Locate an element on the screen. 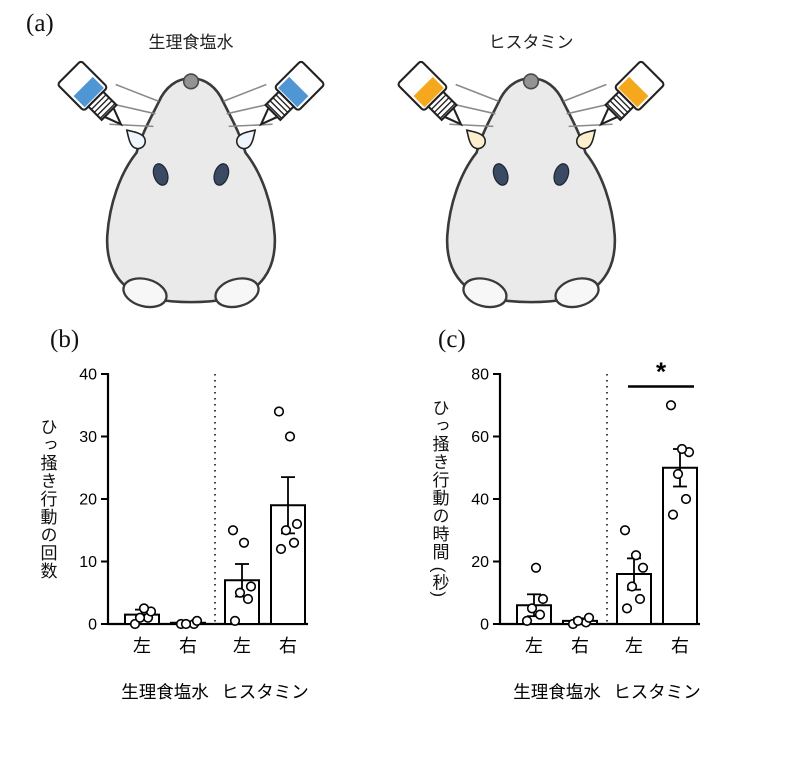 This screenshot has height=768, width=800. histamine-label: ヒスタミン is located at coordinates (531, 42).